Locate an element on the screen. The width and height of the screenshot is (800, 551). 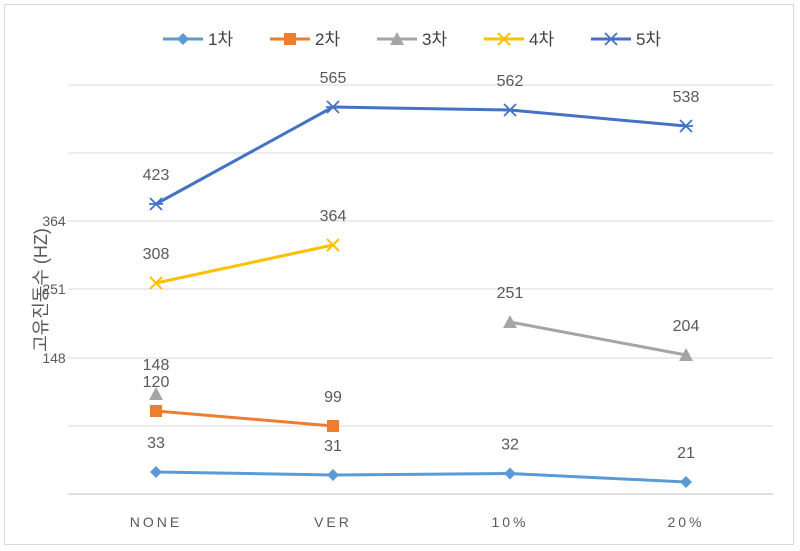
x-tick-label-10pct: 10% is located at coordinates (509, 522).